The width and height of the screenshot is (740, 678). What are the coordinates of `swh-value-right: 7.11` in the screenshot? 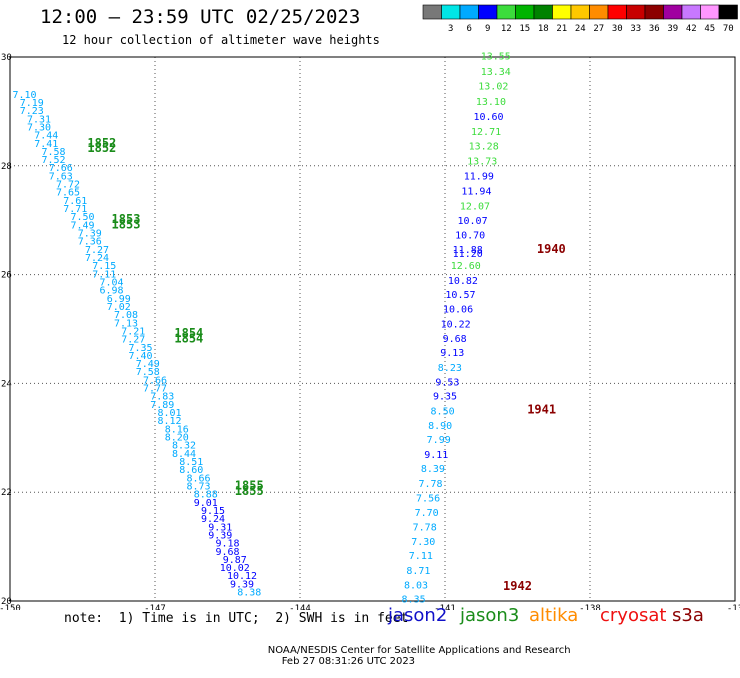 It's located at (421, 556).